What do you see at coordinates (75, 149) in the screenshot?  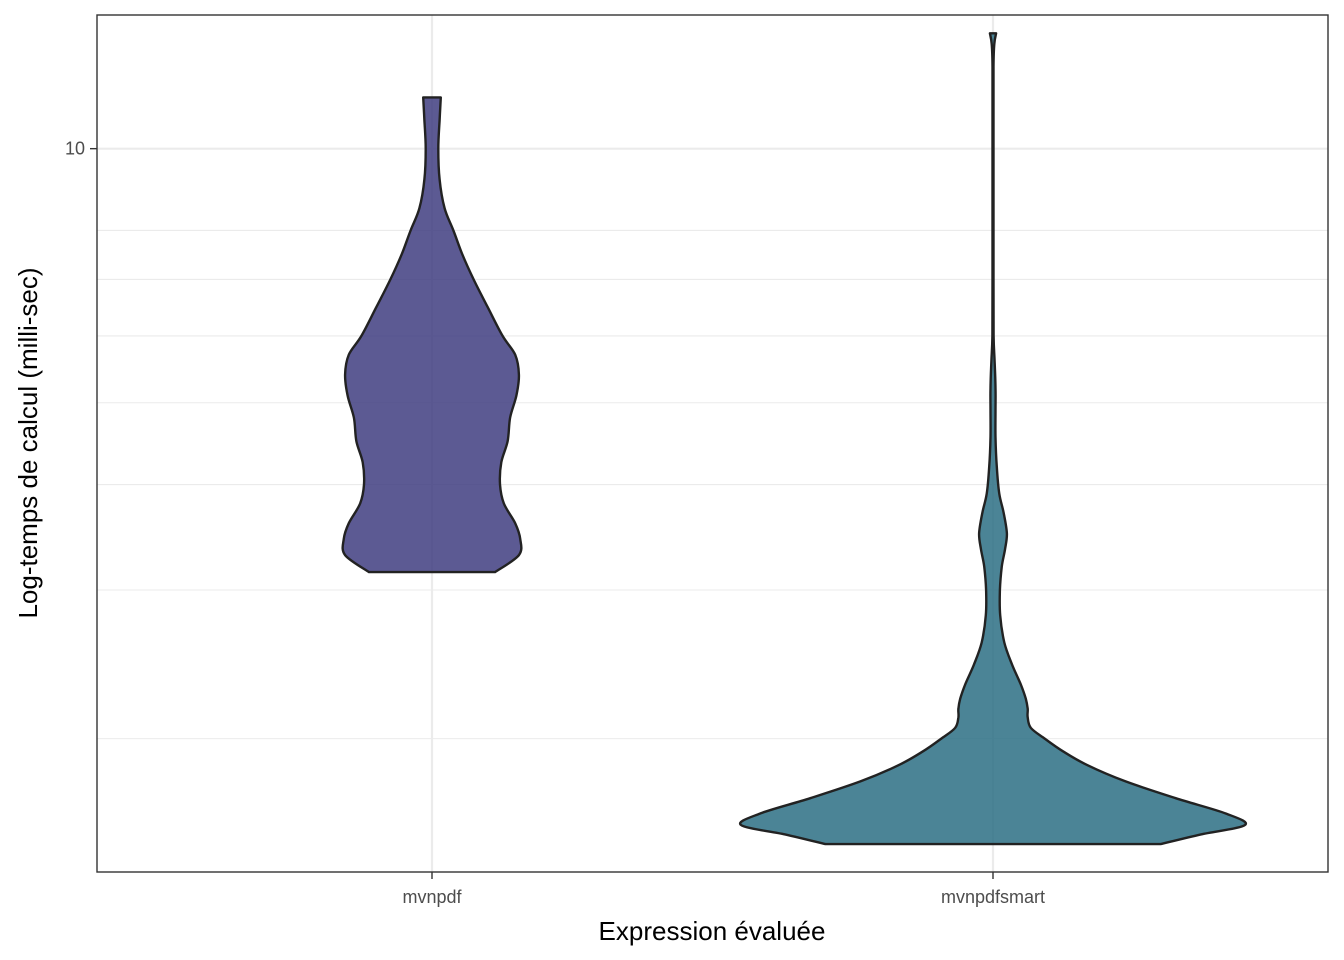 I see `y-tick-label: 10` at bounding box center [75, 149].